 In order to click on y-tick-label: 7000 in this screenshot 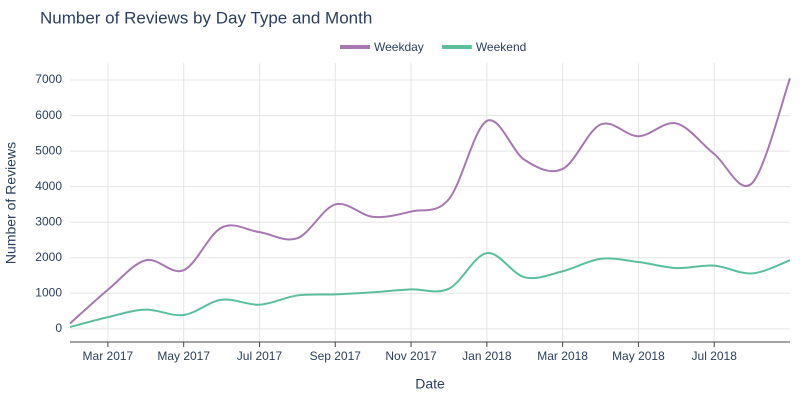, I will do `click(48, 79)`.